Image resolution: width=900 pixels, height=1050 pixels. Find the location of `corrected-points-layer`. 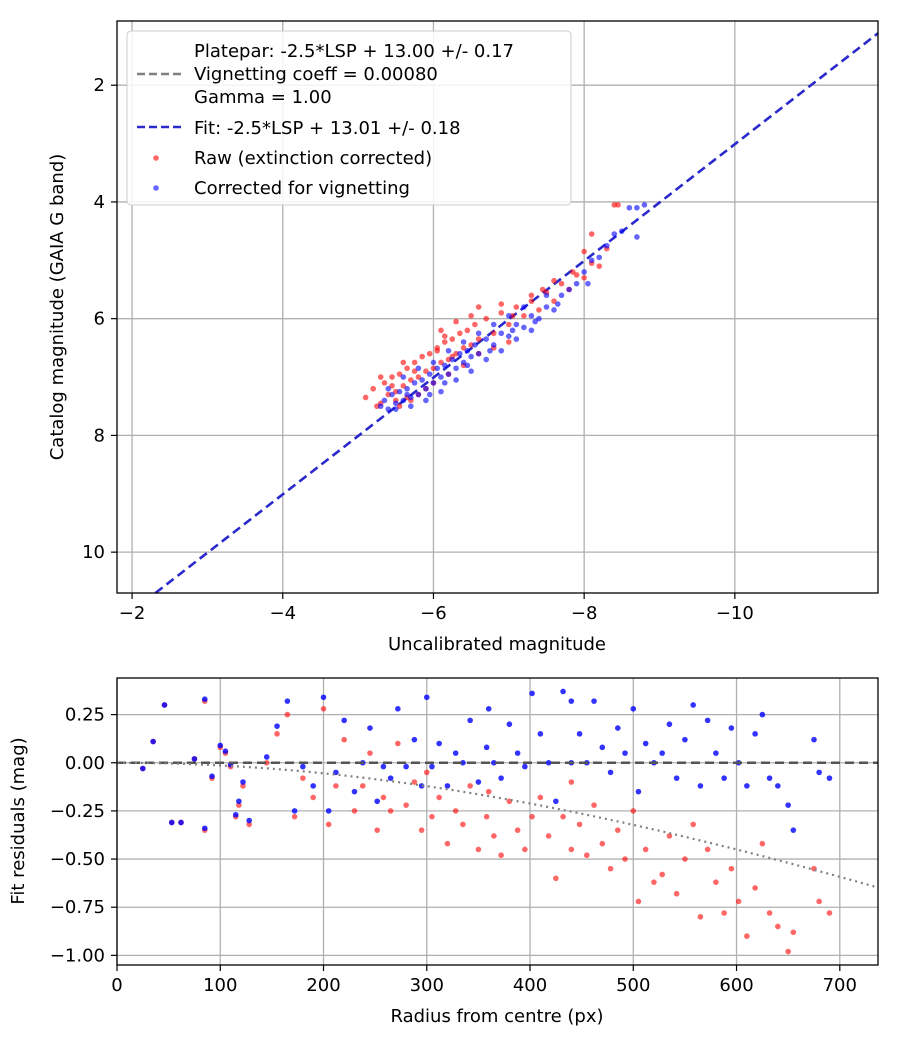

corrected-points-layer is located at coordinates (512, 307).